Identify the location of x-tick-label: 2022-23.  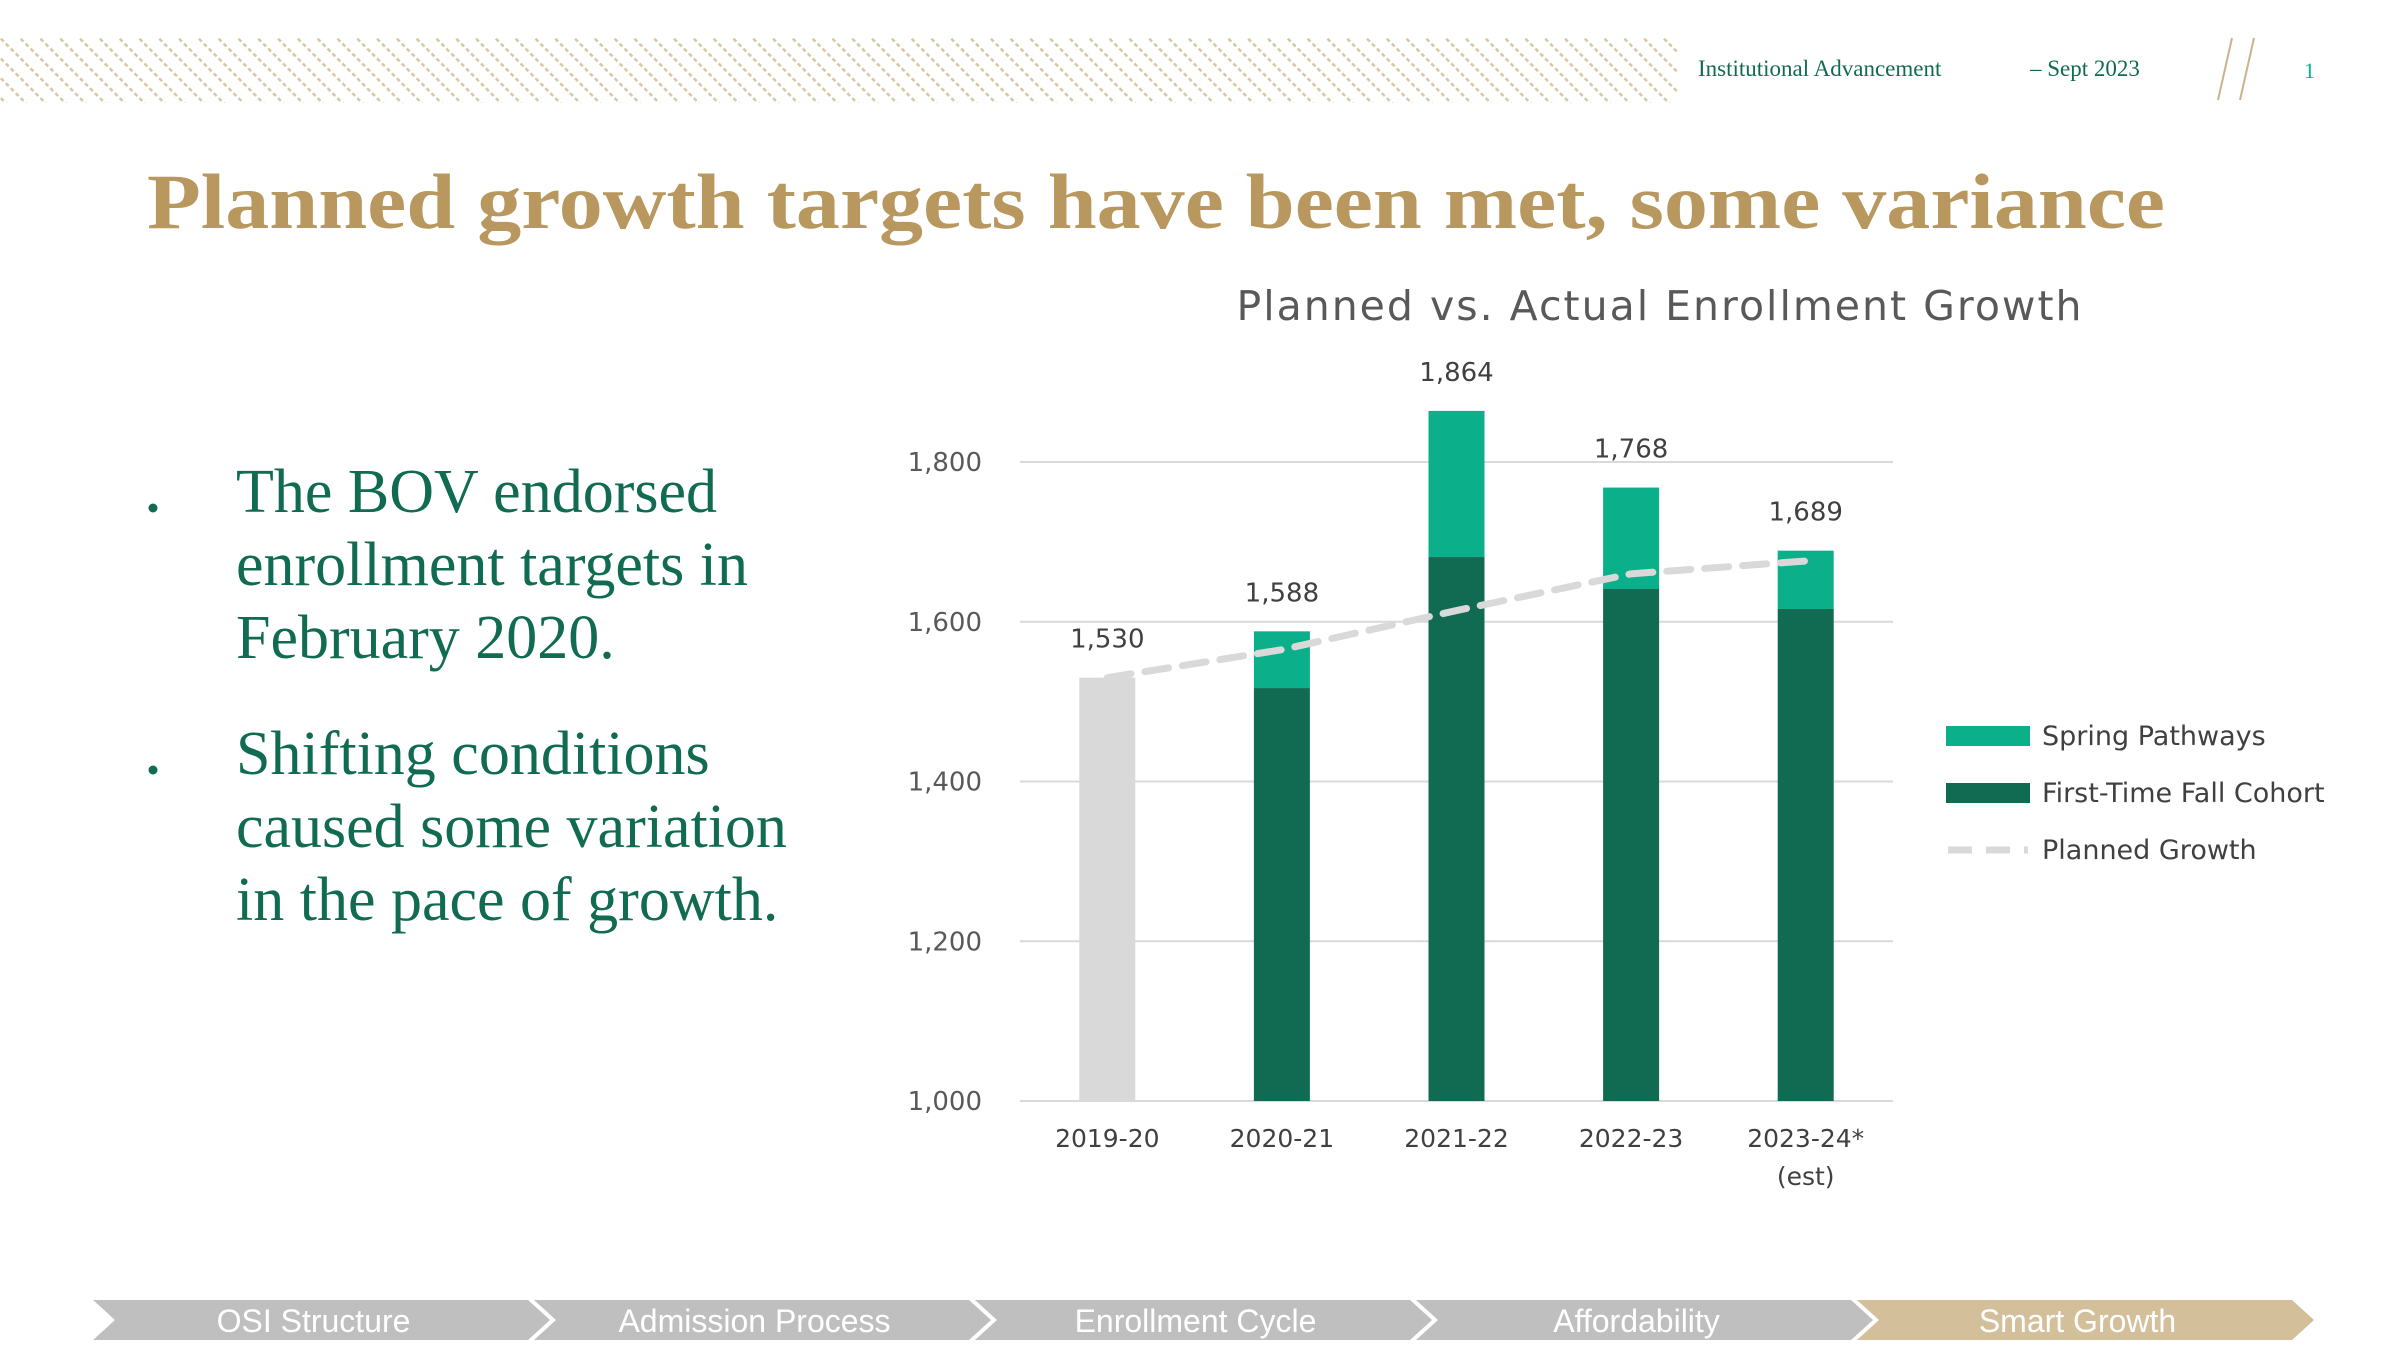
(1631, 1138).